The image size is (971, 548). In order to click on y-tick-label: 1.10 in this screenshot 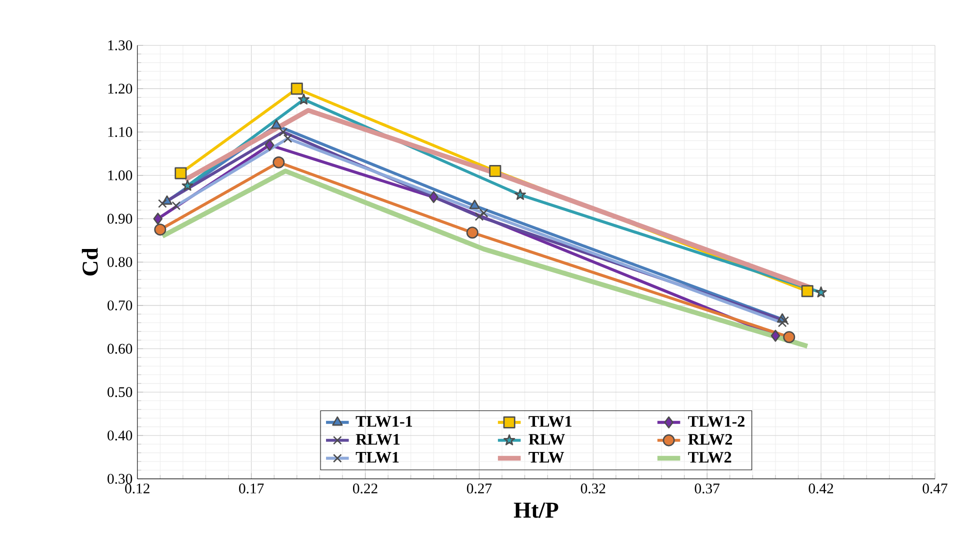, I will do `click(120, 131)`.